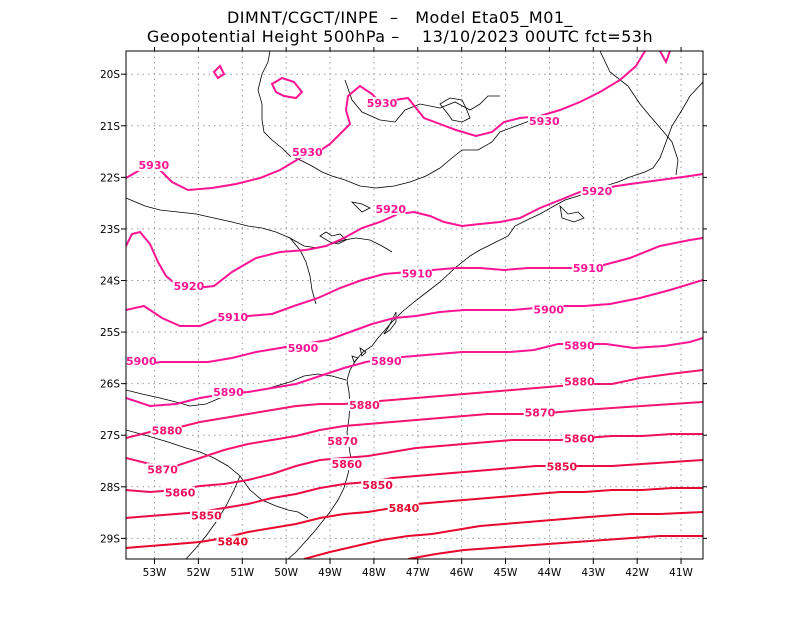 The height and width of the screenshot is (618, 800). I want to click on x-tick-label: 52W, so click(199, 573).